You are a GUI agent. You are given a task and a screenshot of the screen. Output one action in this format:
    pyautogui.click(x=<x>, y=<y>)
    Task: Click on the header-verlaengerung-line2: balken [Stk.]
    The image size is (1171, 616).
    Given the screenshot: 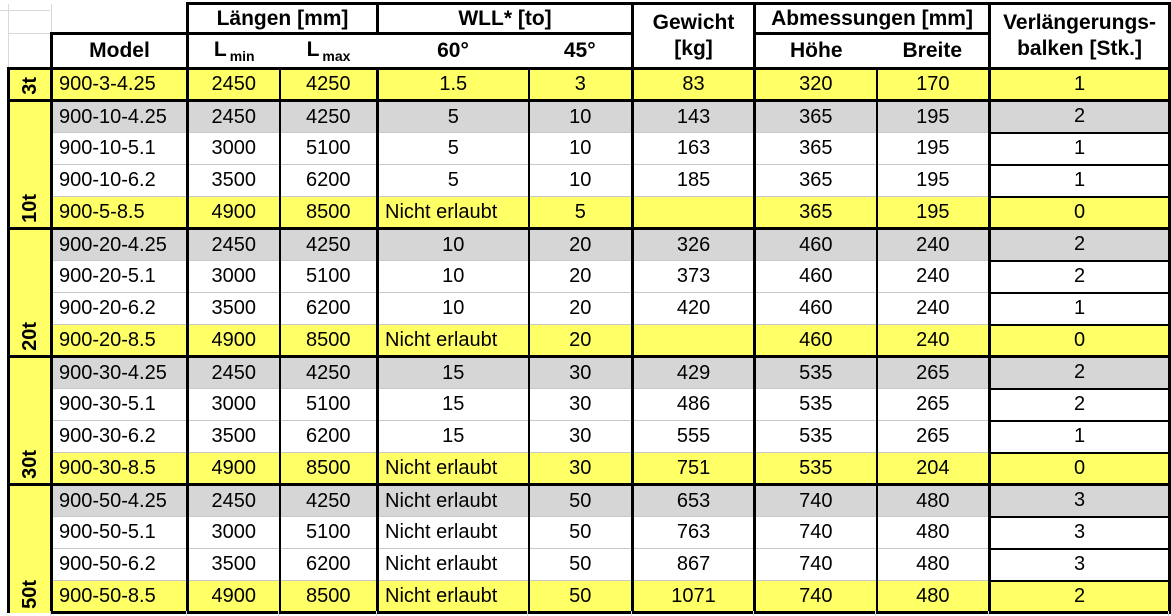 What is the action you would take?
    pyautogui.click(x=1079, y=48)
    